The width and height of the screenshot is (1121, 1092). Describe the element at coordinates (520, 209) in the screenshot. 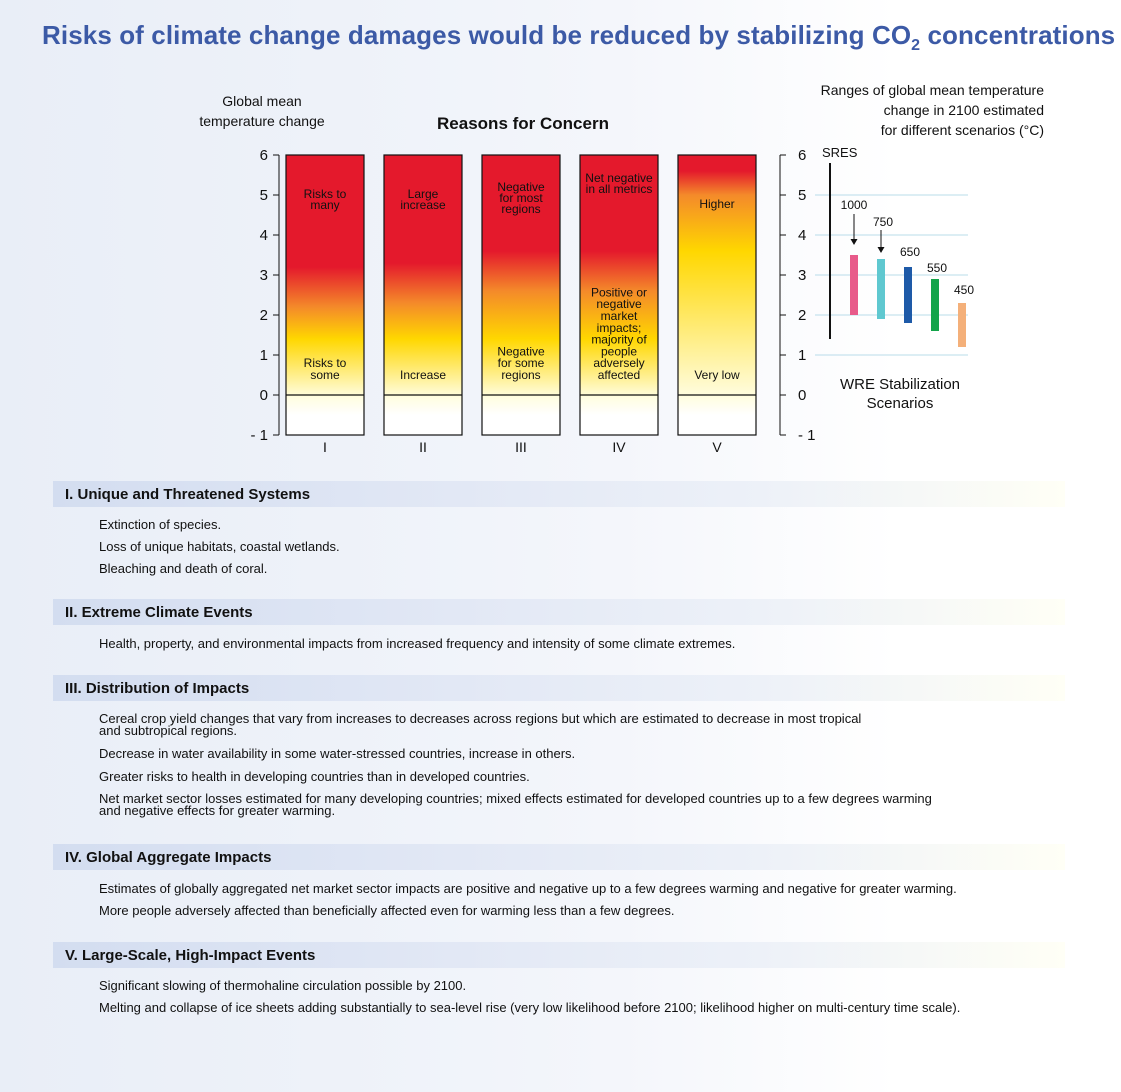

I see `bar-top-label: regions` at that location.